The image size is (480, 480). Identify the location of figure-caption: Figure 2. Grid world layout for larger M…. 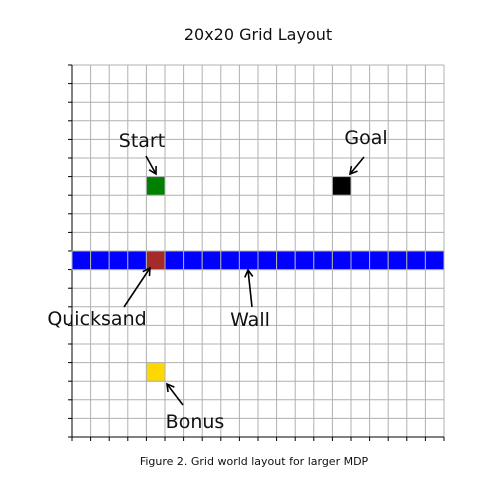
(254, 461).